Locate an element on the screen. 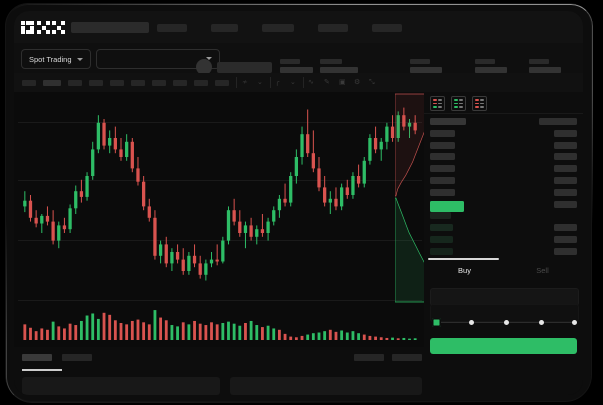  orderbook-view-toggles is located at coordinates (458, 103).